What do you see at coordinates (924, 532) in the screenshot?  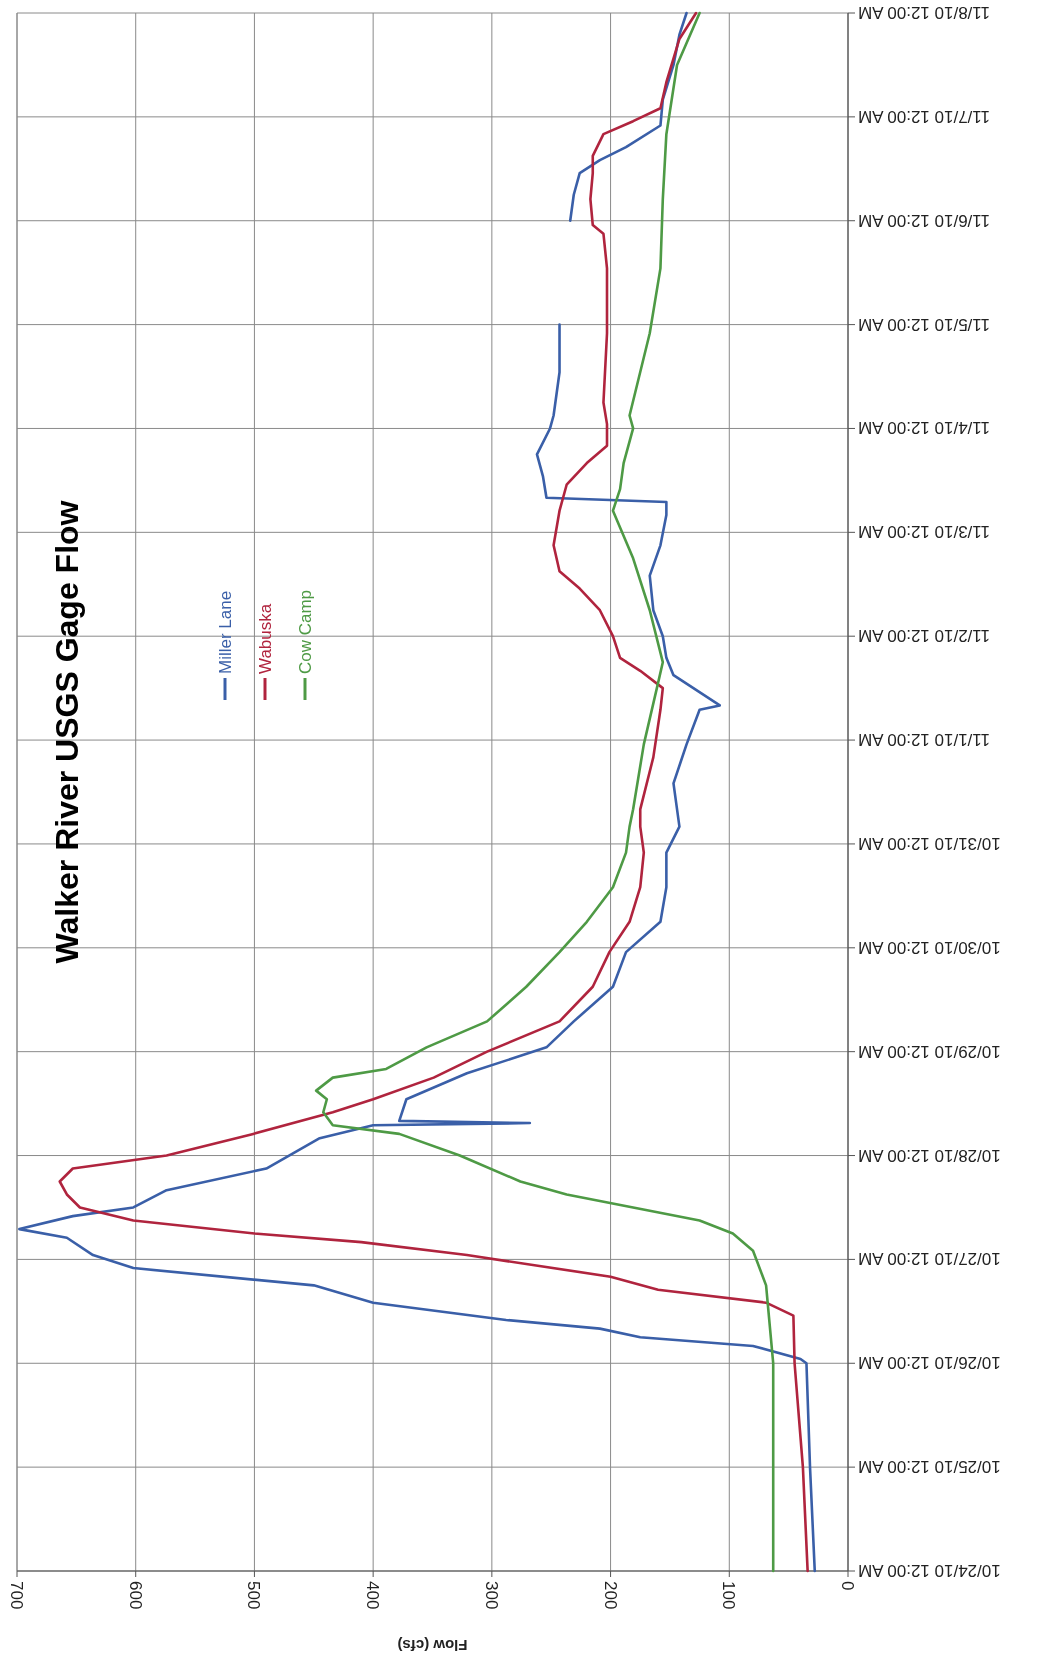 I see `y-tick-label: 11/3/10 12:00 AM` at bounding box center [924, 532].